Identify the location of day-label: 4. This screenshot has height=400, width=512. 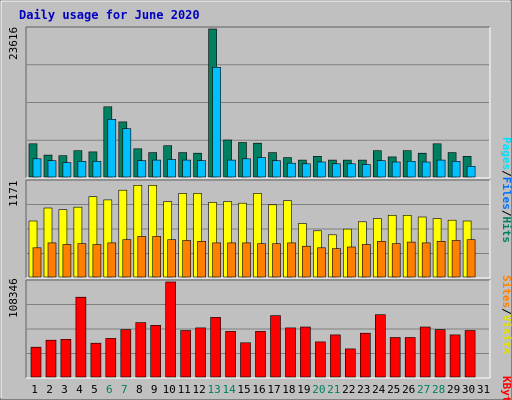
(79, 389).